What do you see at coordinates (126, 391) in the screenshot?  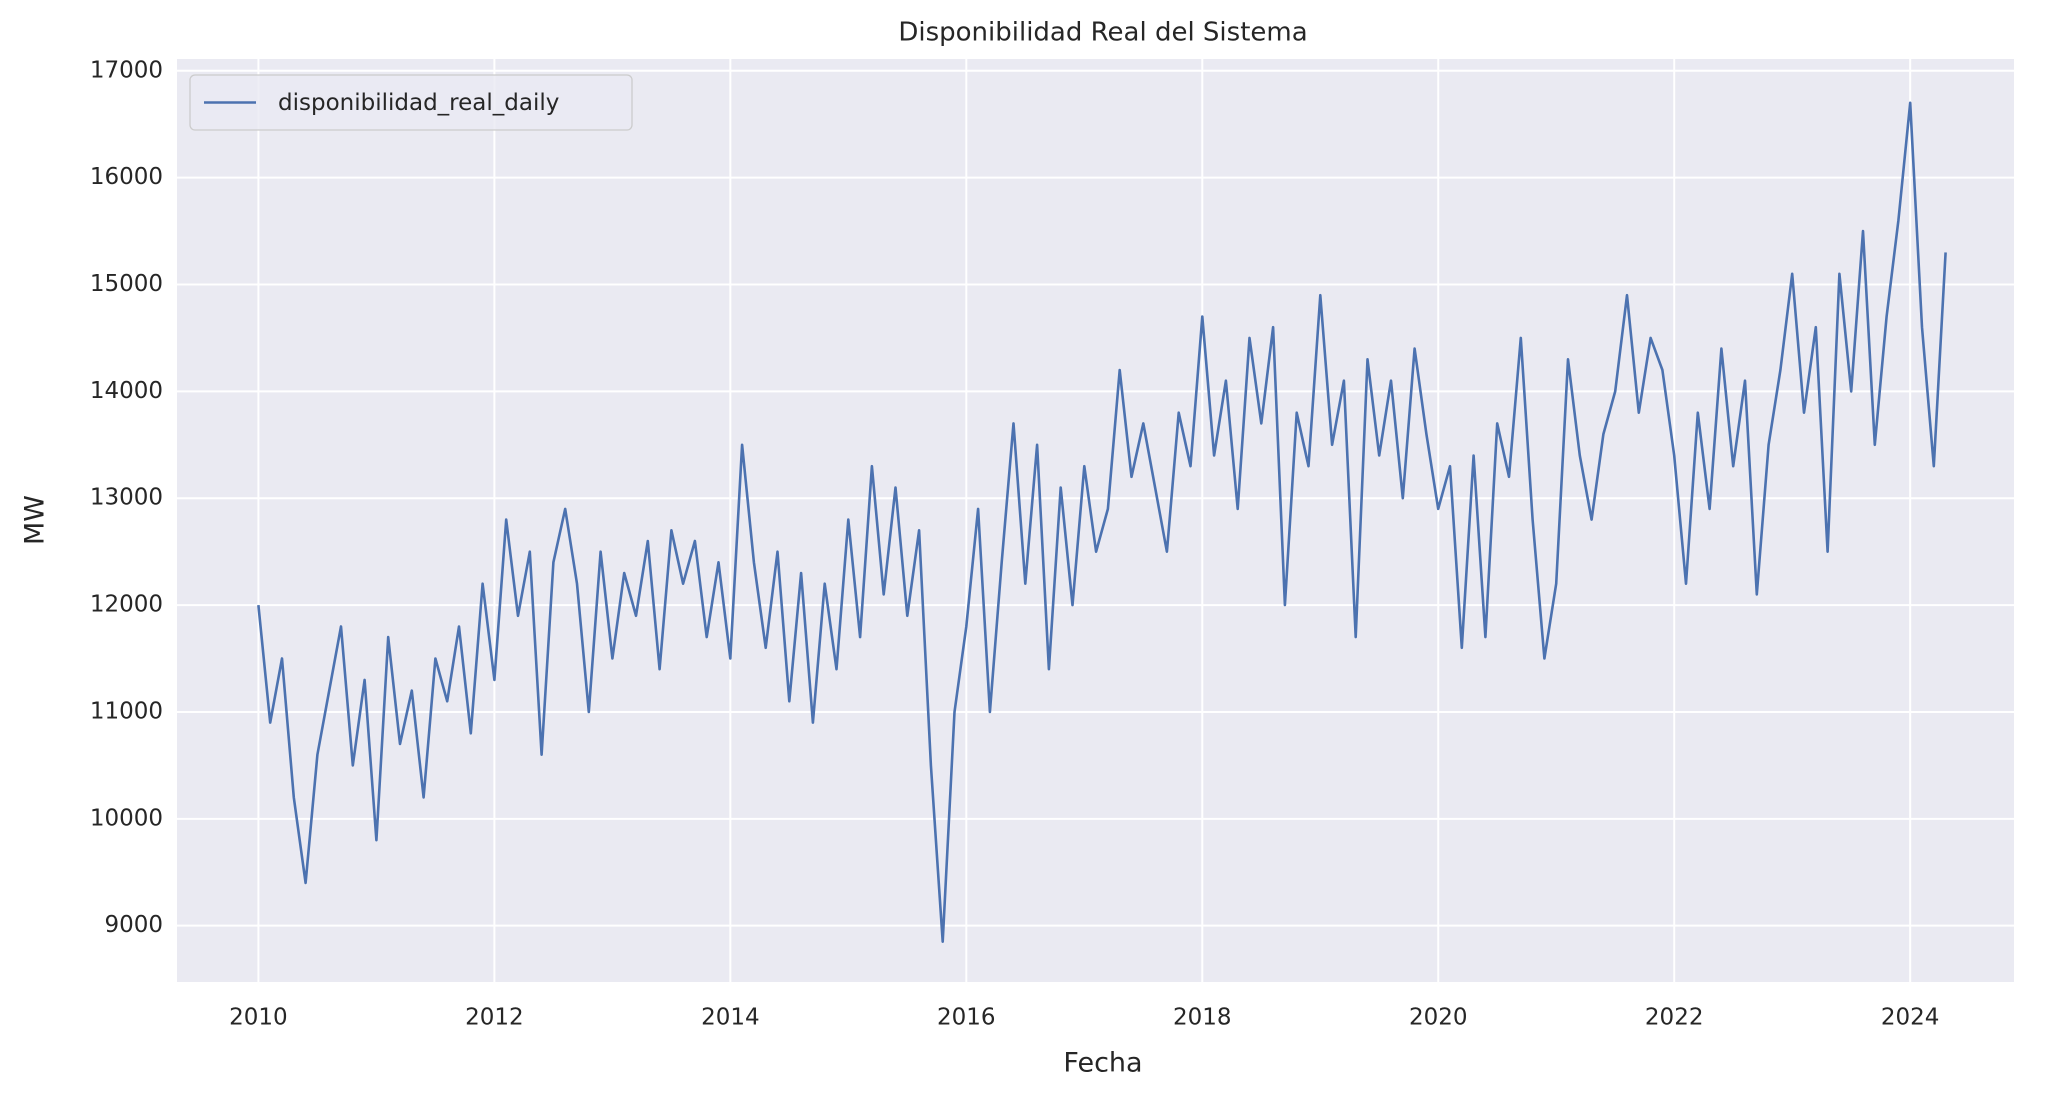 I see `y-tick-label: 14000` at bounding box center [126, 391].